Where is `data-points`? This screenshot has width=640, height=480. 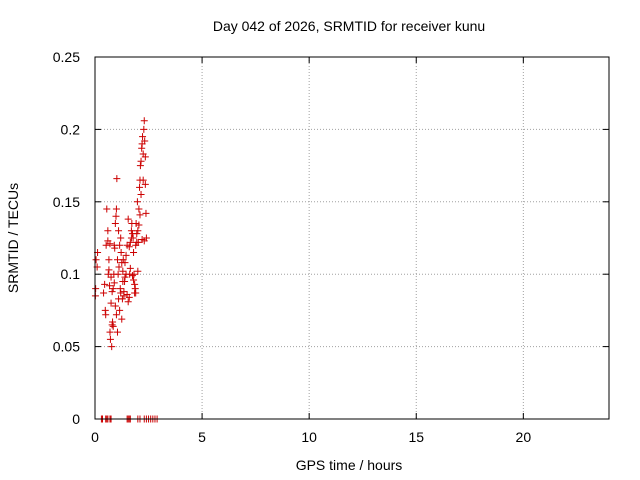 data-points is located at coordinates (126, 270).